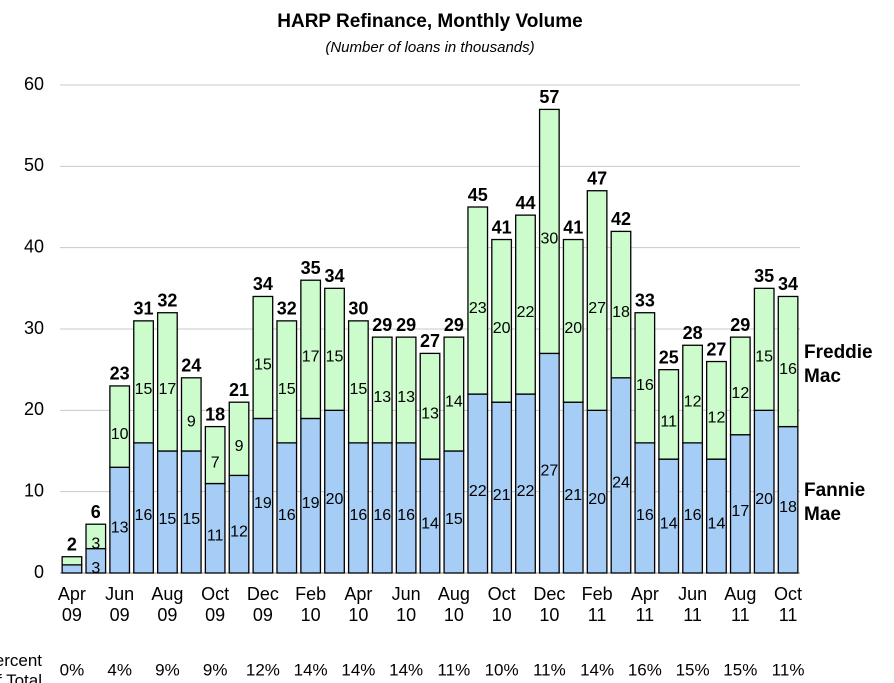  Describe the element at coordinates (835, 502) in the screenshot. I see `series-label: Fannie Mae` at that location.